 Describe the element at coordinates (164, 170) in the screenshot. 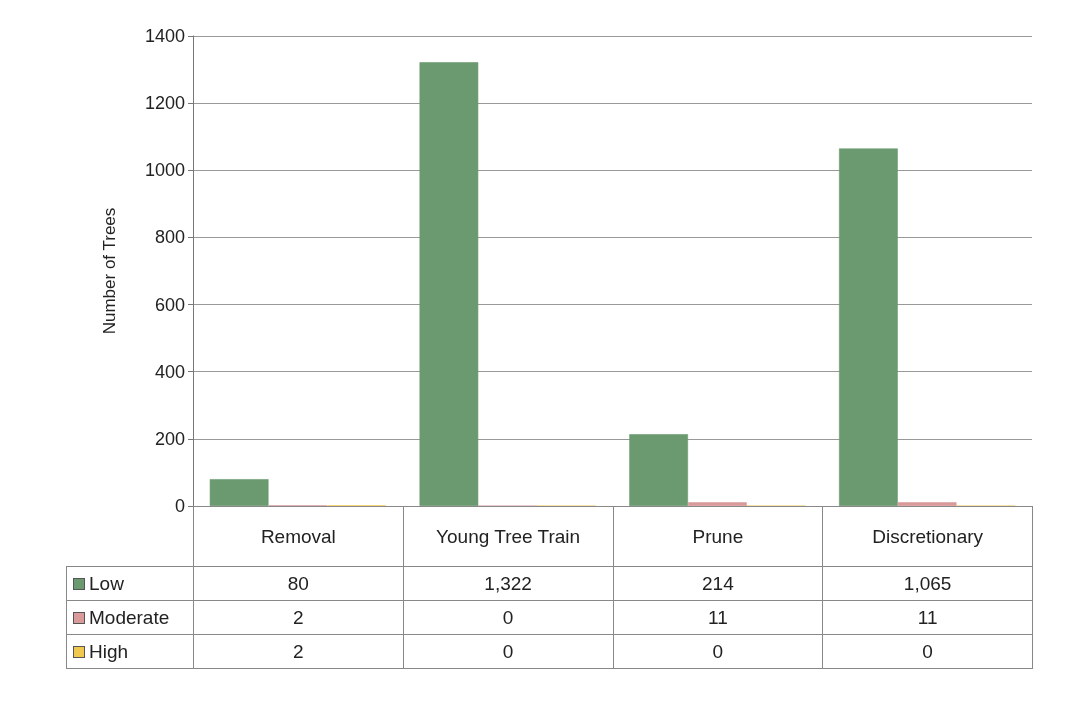

I see `y-tick-label: 1000` at that location.